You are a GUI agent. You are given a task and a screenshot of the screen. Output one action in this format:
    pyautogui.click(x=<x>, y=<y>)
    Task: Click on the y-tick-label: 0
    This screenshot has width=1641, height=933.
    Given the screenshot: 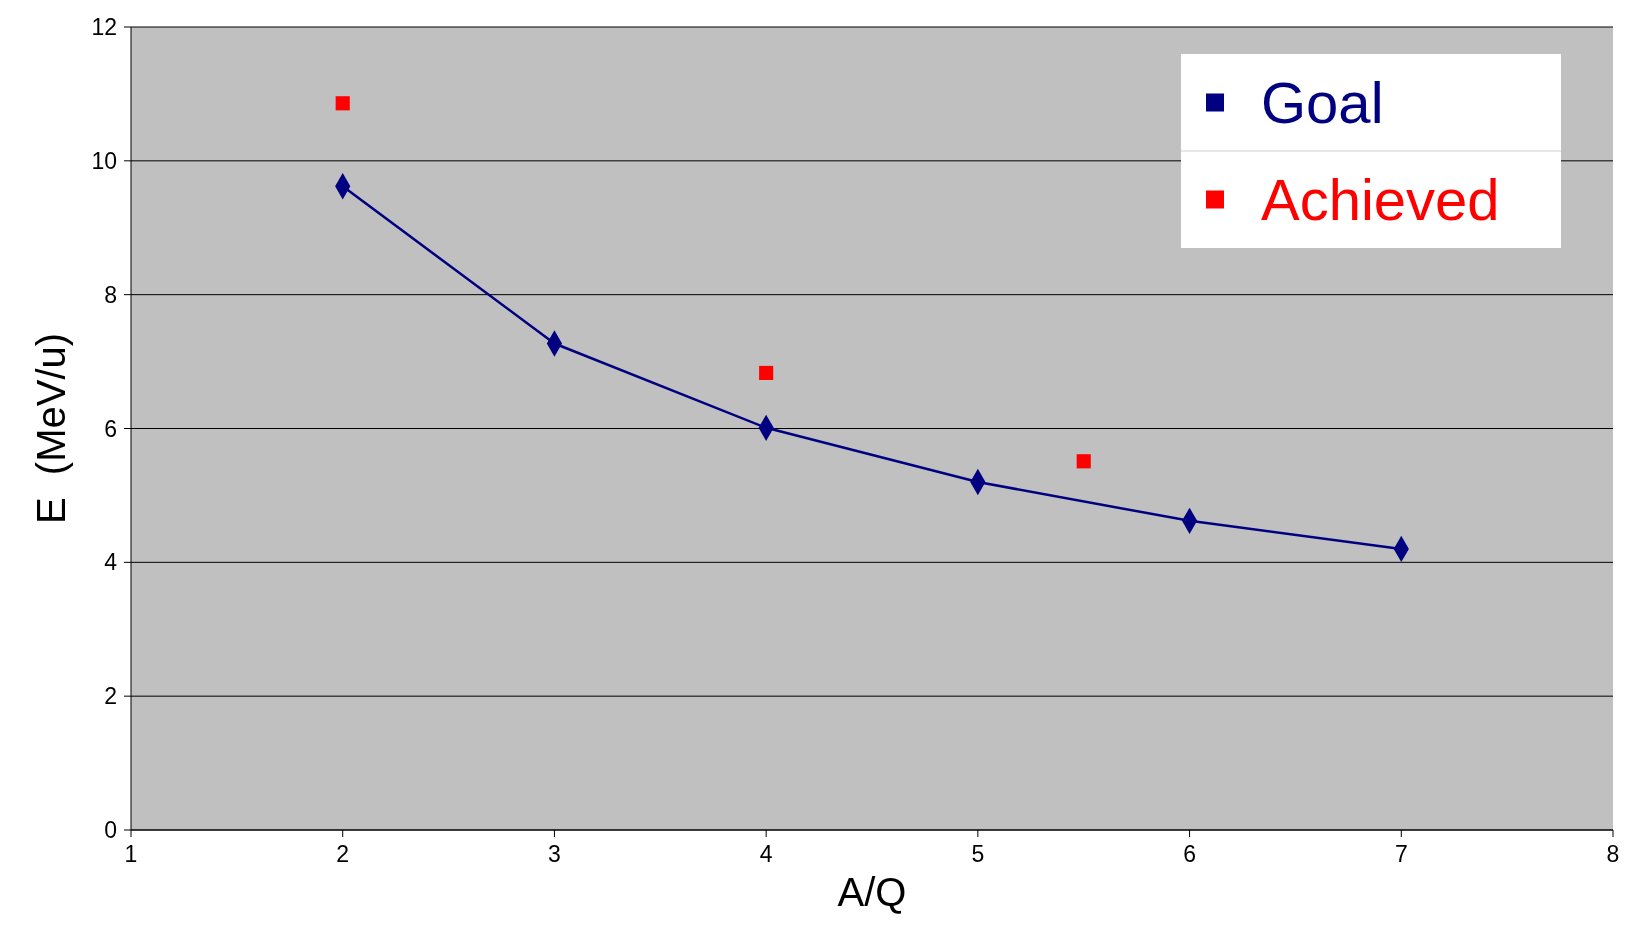 What is the action you would take?
    pyautogui.click(x=110, y=830)
    